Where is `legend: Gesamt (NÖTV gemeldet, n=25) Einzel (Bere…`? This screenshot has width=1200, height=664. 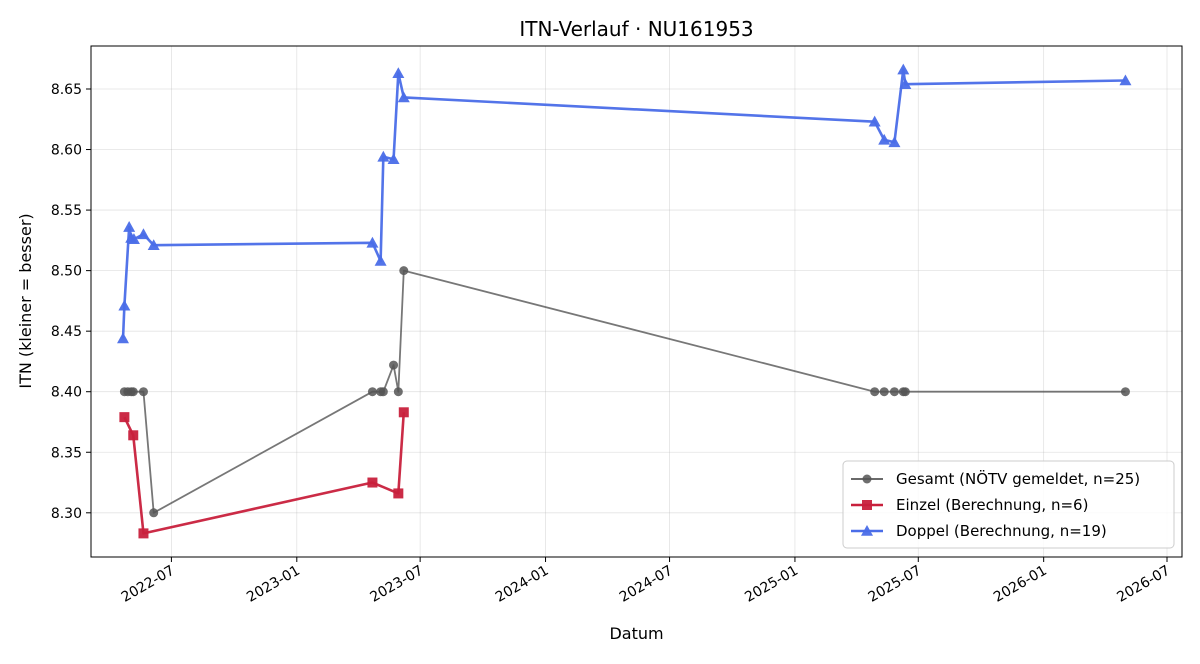 legend: Gesamt (NÖTV gemeldet, n=25) Einzel (Bere… is located at coordinates (1008, 504).